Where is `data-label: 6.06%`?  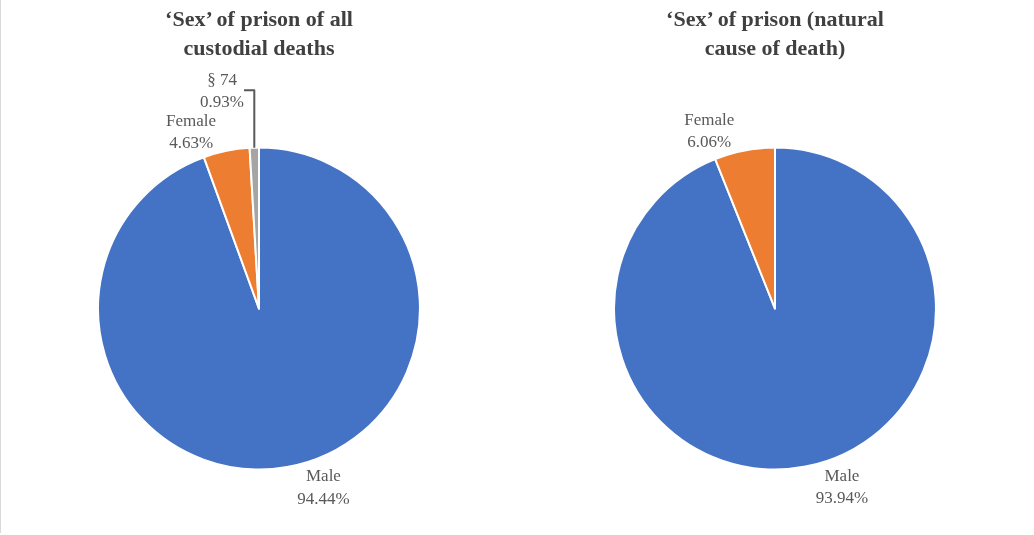 data-label: 6.06% is located at coordinates (709, 142).